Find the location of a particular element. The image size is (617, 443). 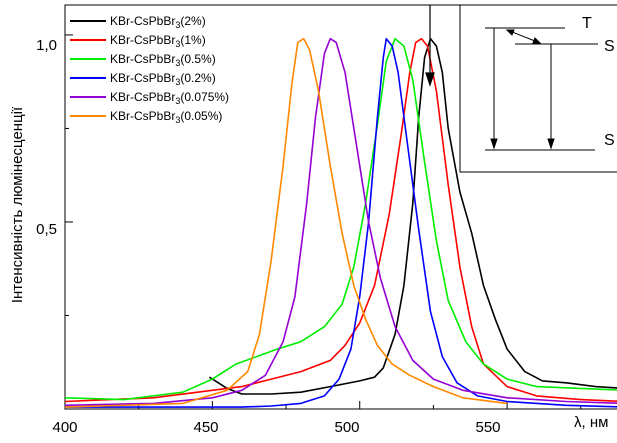

y-tick-label-0-5: 0,5 is located at coordinates (46, 229).